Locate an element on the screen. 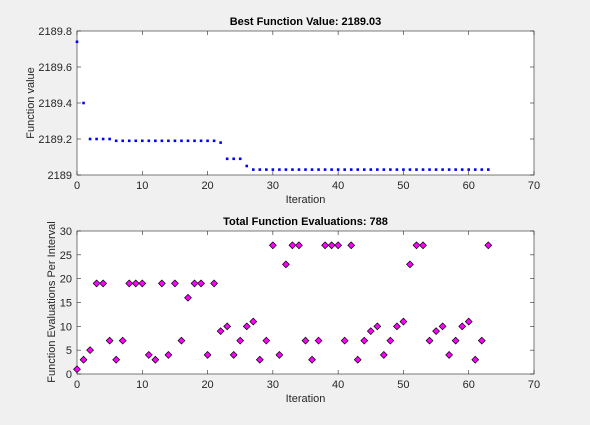 The image size is (590, 425). bottom-x-tick-label: 10 is located at coordinates (142, 385).